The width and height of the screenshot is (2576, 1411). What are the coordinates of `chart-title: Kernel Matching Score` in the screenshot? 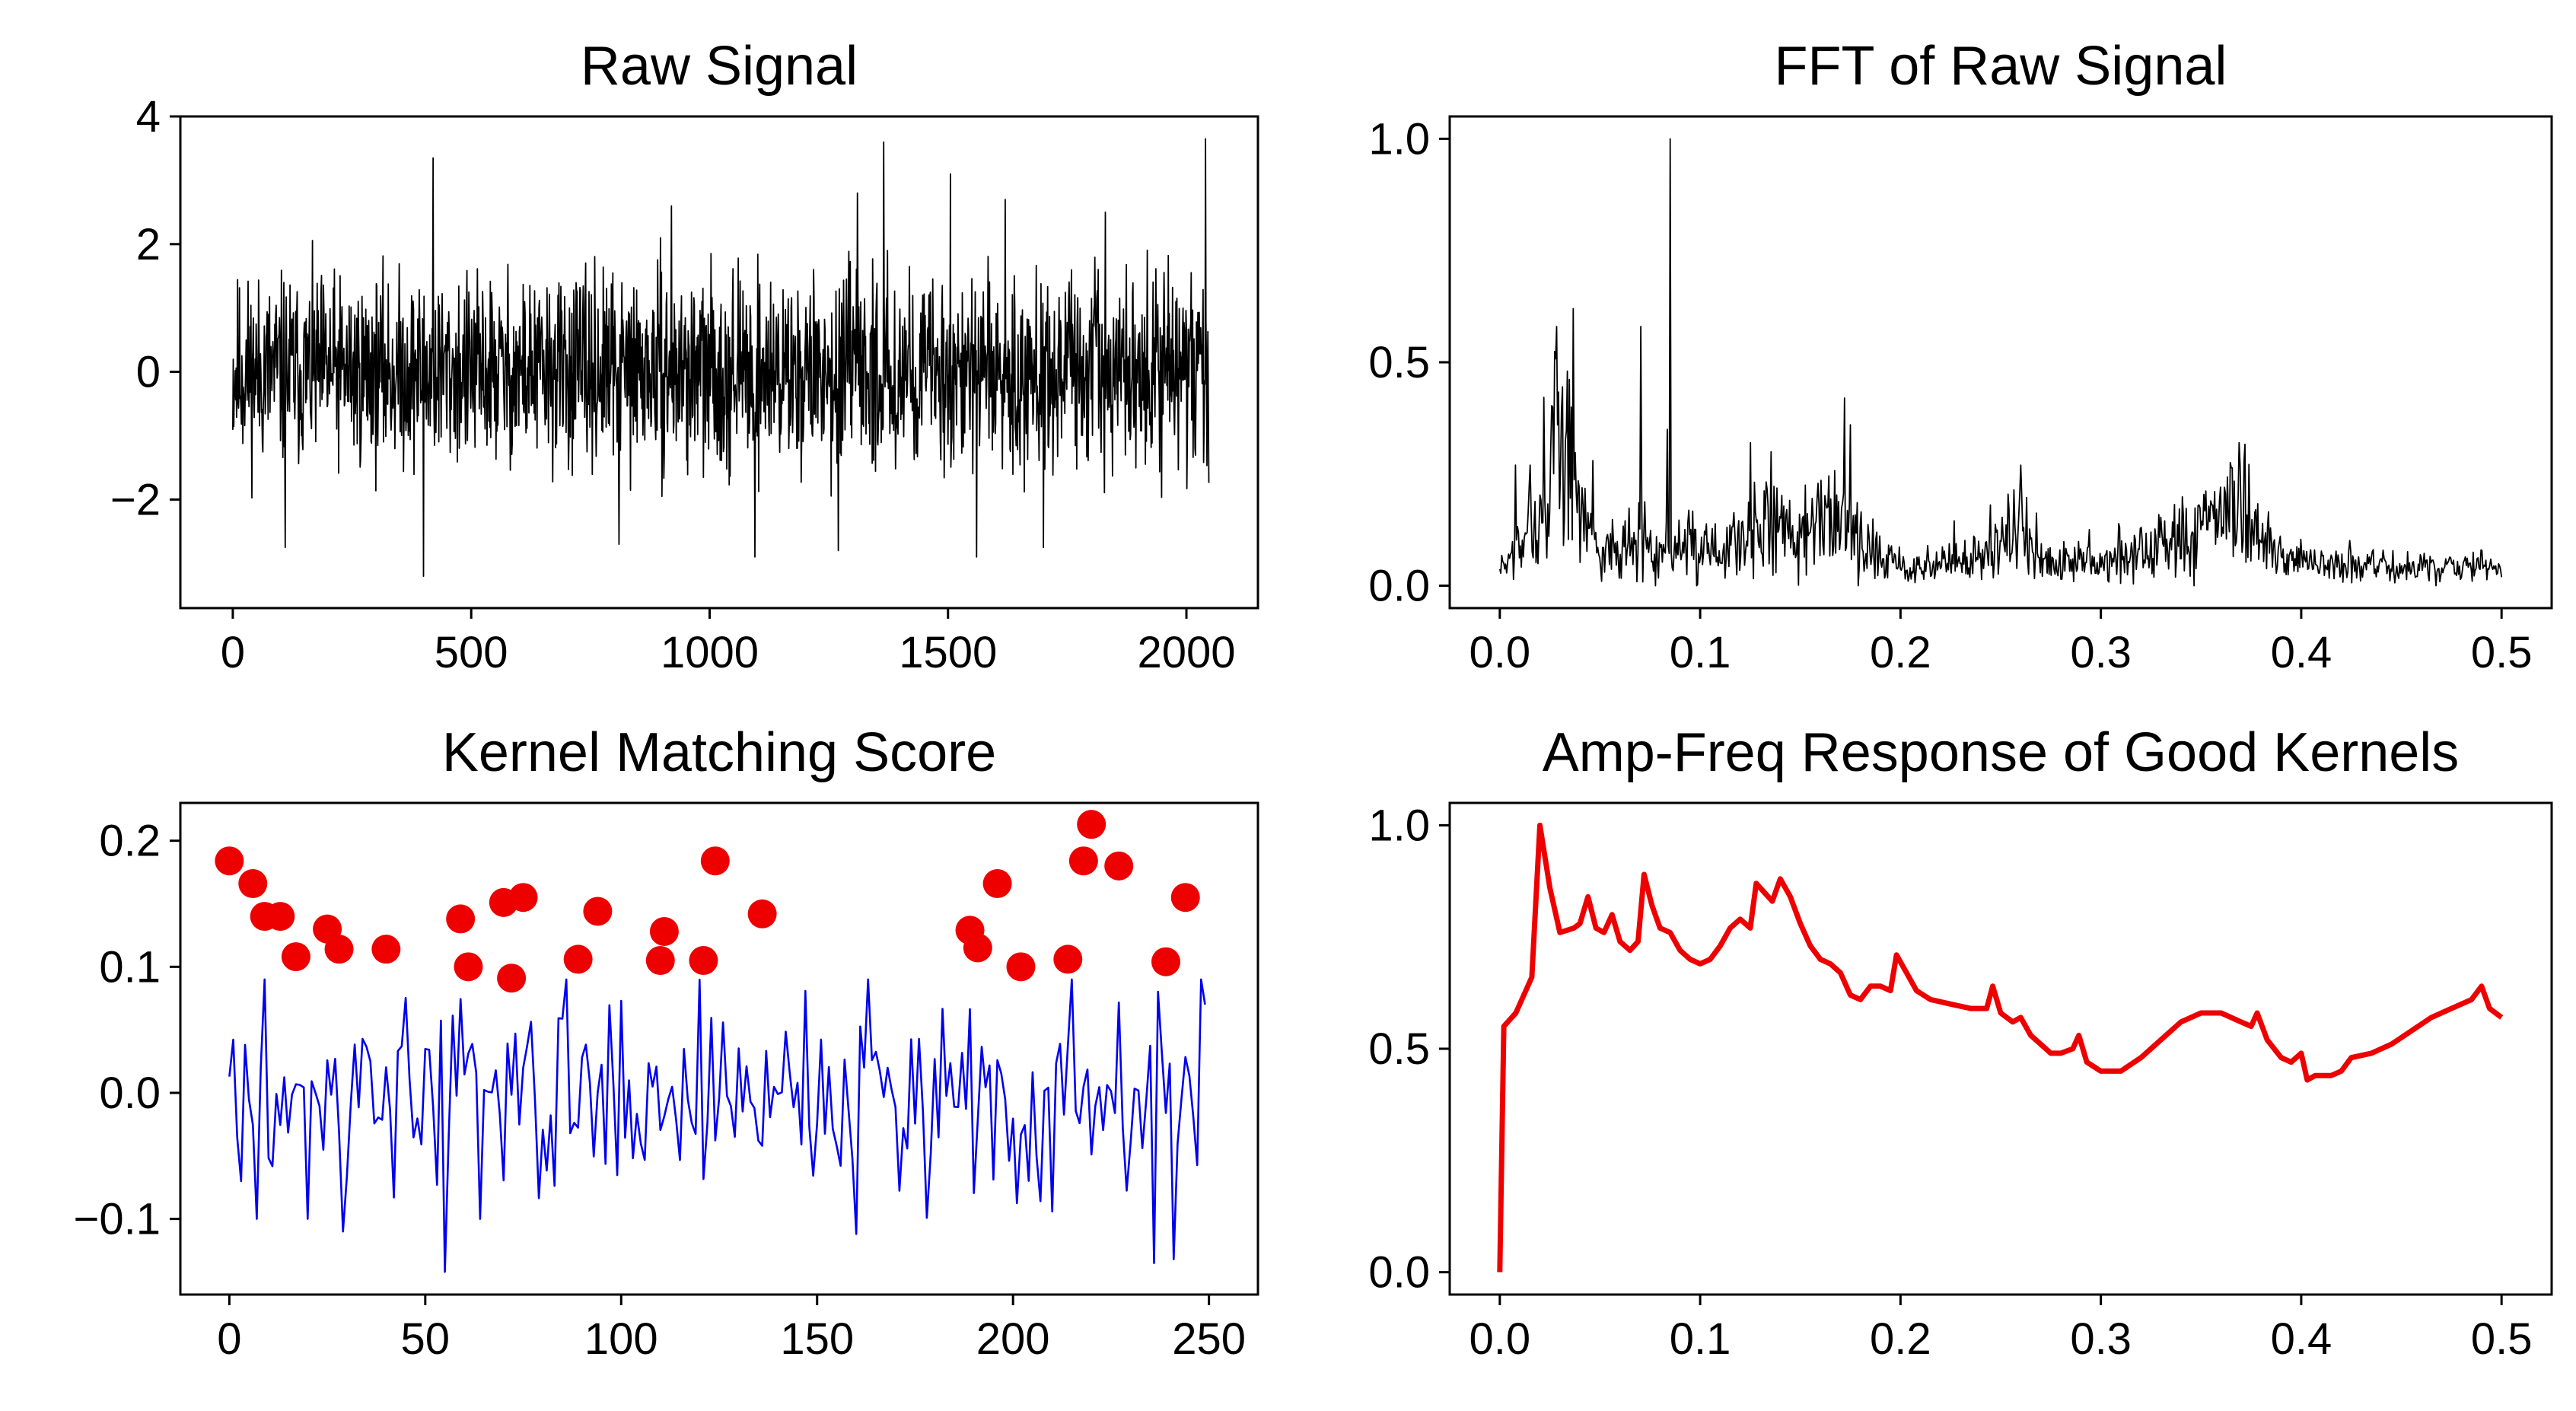 It's located at (719, 752).